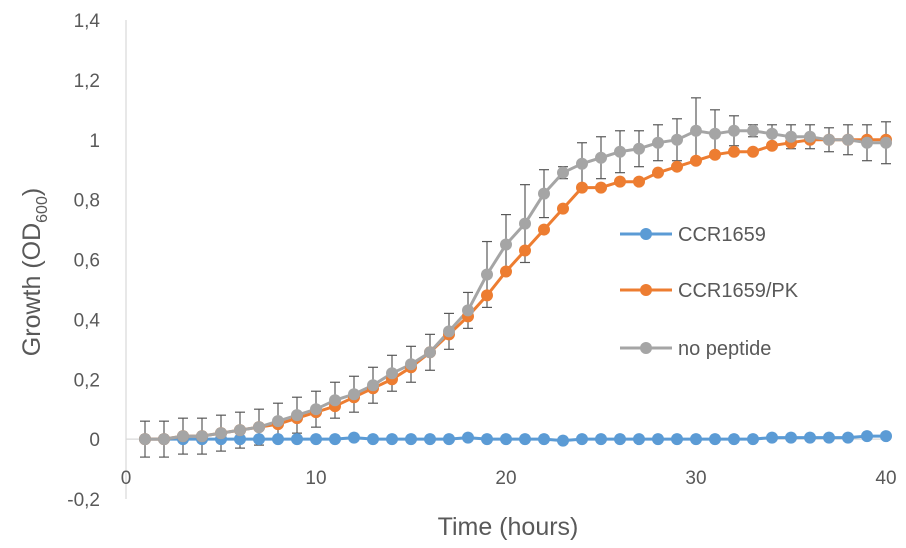 This screenshot has height=548, width=906. Describe the element at coordinates (738, 291) in the screenshot. I see `legend-label: CCR1659/PK` at that location.